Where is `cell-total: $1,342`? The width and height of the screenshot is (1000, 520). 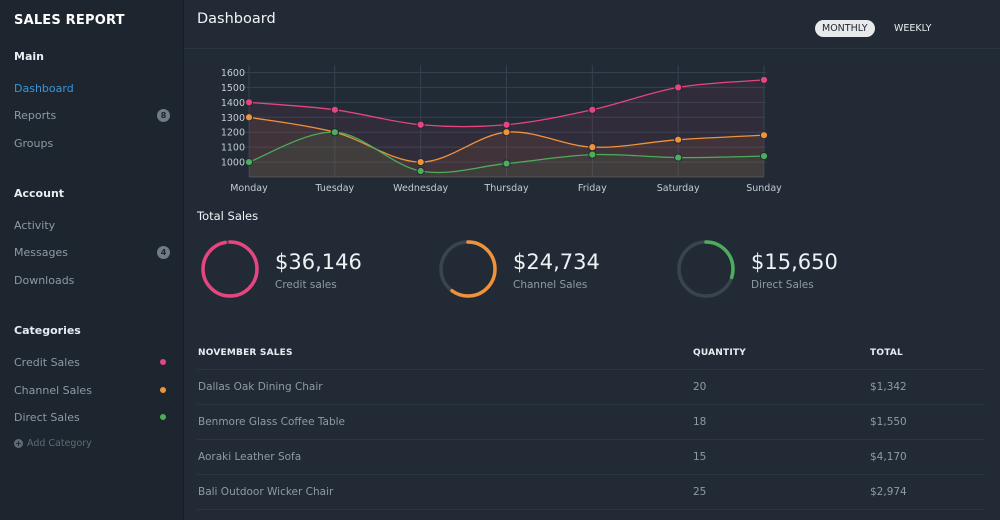 cell-total: $1,342 is located at coordinates (888, 387).